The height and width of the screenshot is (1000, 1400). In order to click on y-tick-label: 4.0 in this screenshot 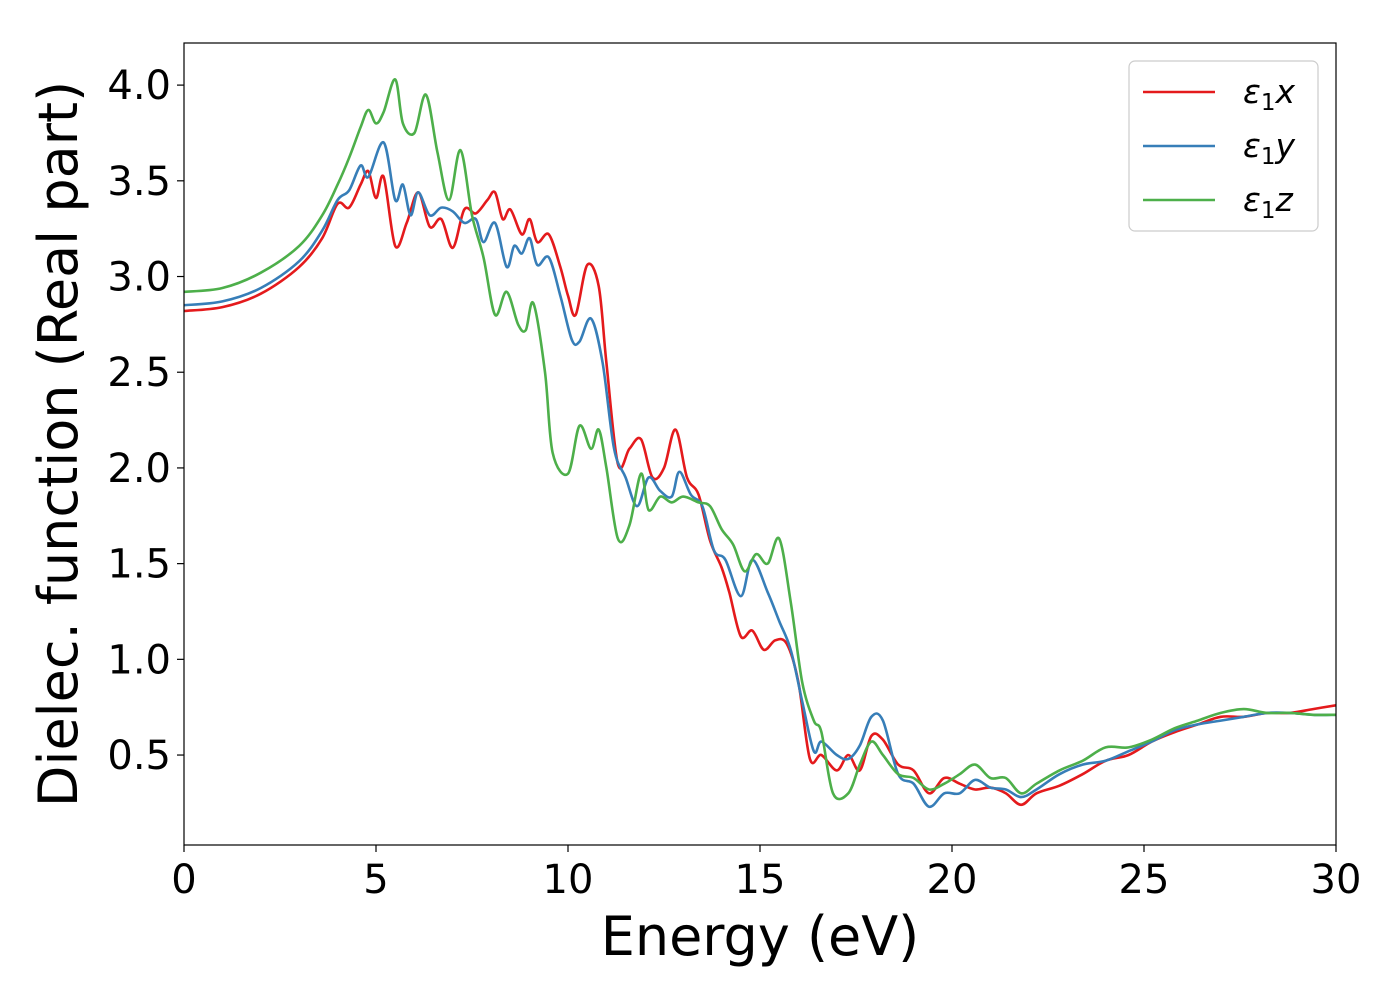, I will do `click(139, 86)`.